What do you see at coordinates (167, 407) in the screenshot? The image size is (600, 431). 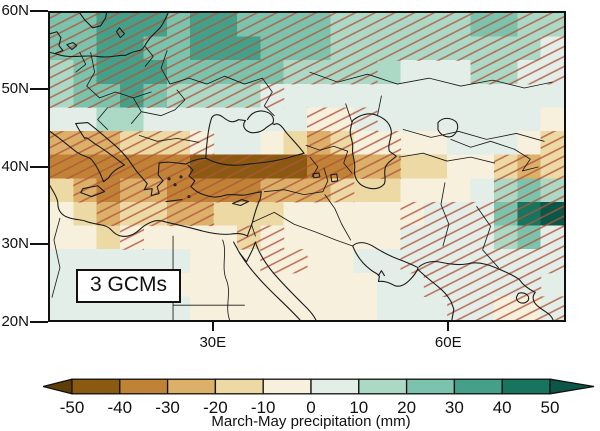 I see `colorbar-tick-label: -30` at bounding box center [167, 407].